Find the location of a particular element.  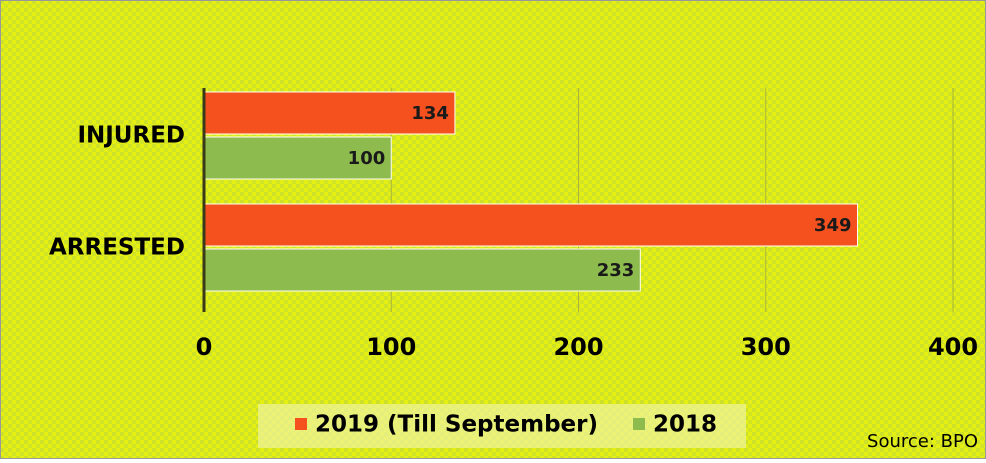

x-tick-label: 100 is located at coordinates (391, 347).